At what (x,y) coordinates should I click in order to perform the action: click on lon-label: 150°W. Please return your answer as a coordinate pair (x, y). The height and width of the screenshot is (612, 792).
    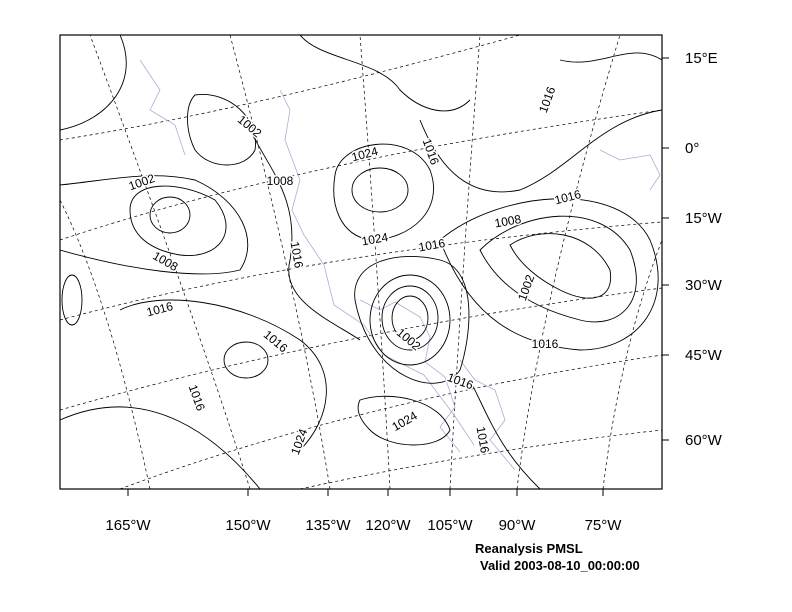
    Looking at the image, I should click on (248, 525).